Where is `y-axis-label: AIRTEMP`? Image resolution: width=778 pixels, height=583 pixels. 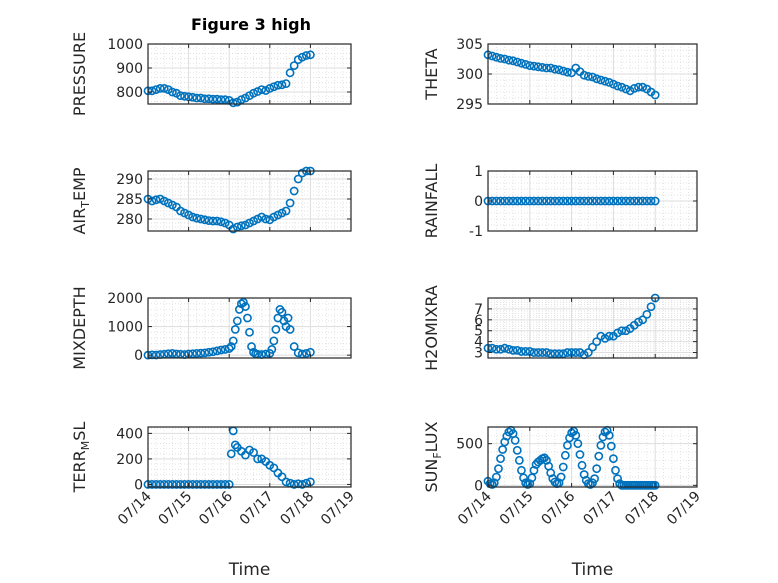
y-axis-label: AIRTEMP is located at coordinates (81, 200).